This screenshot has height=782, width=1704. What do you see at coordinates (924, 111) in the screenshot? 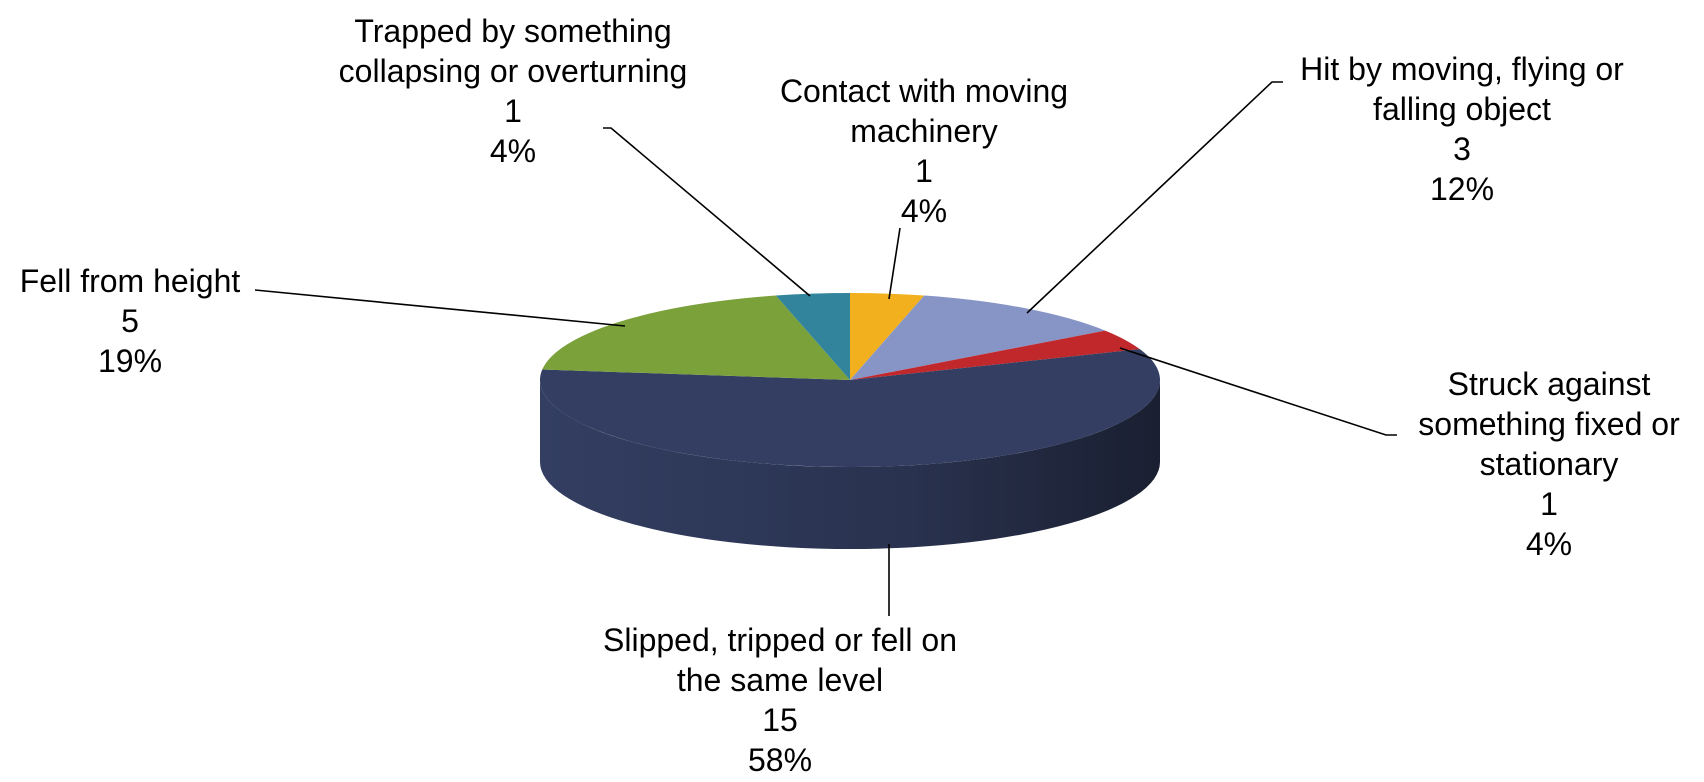
I see `category-name: Contact with moving machinery` at bounding box center [924, 111].